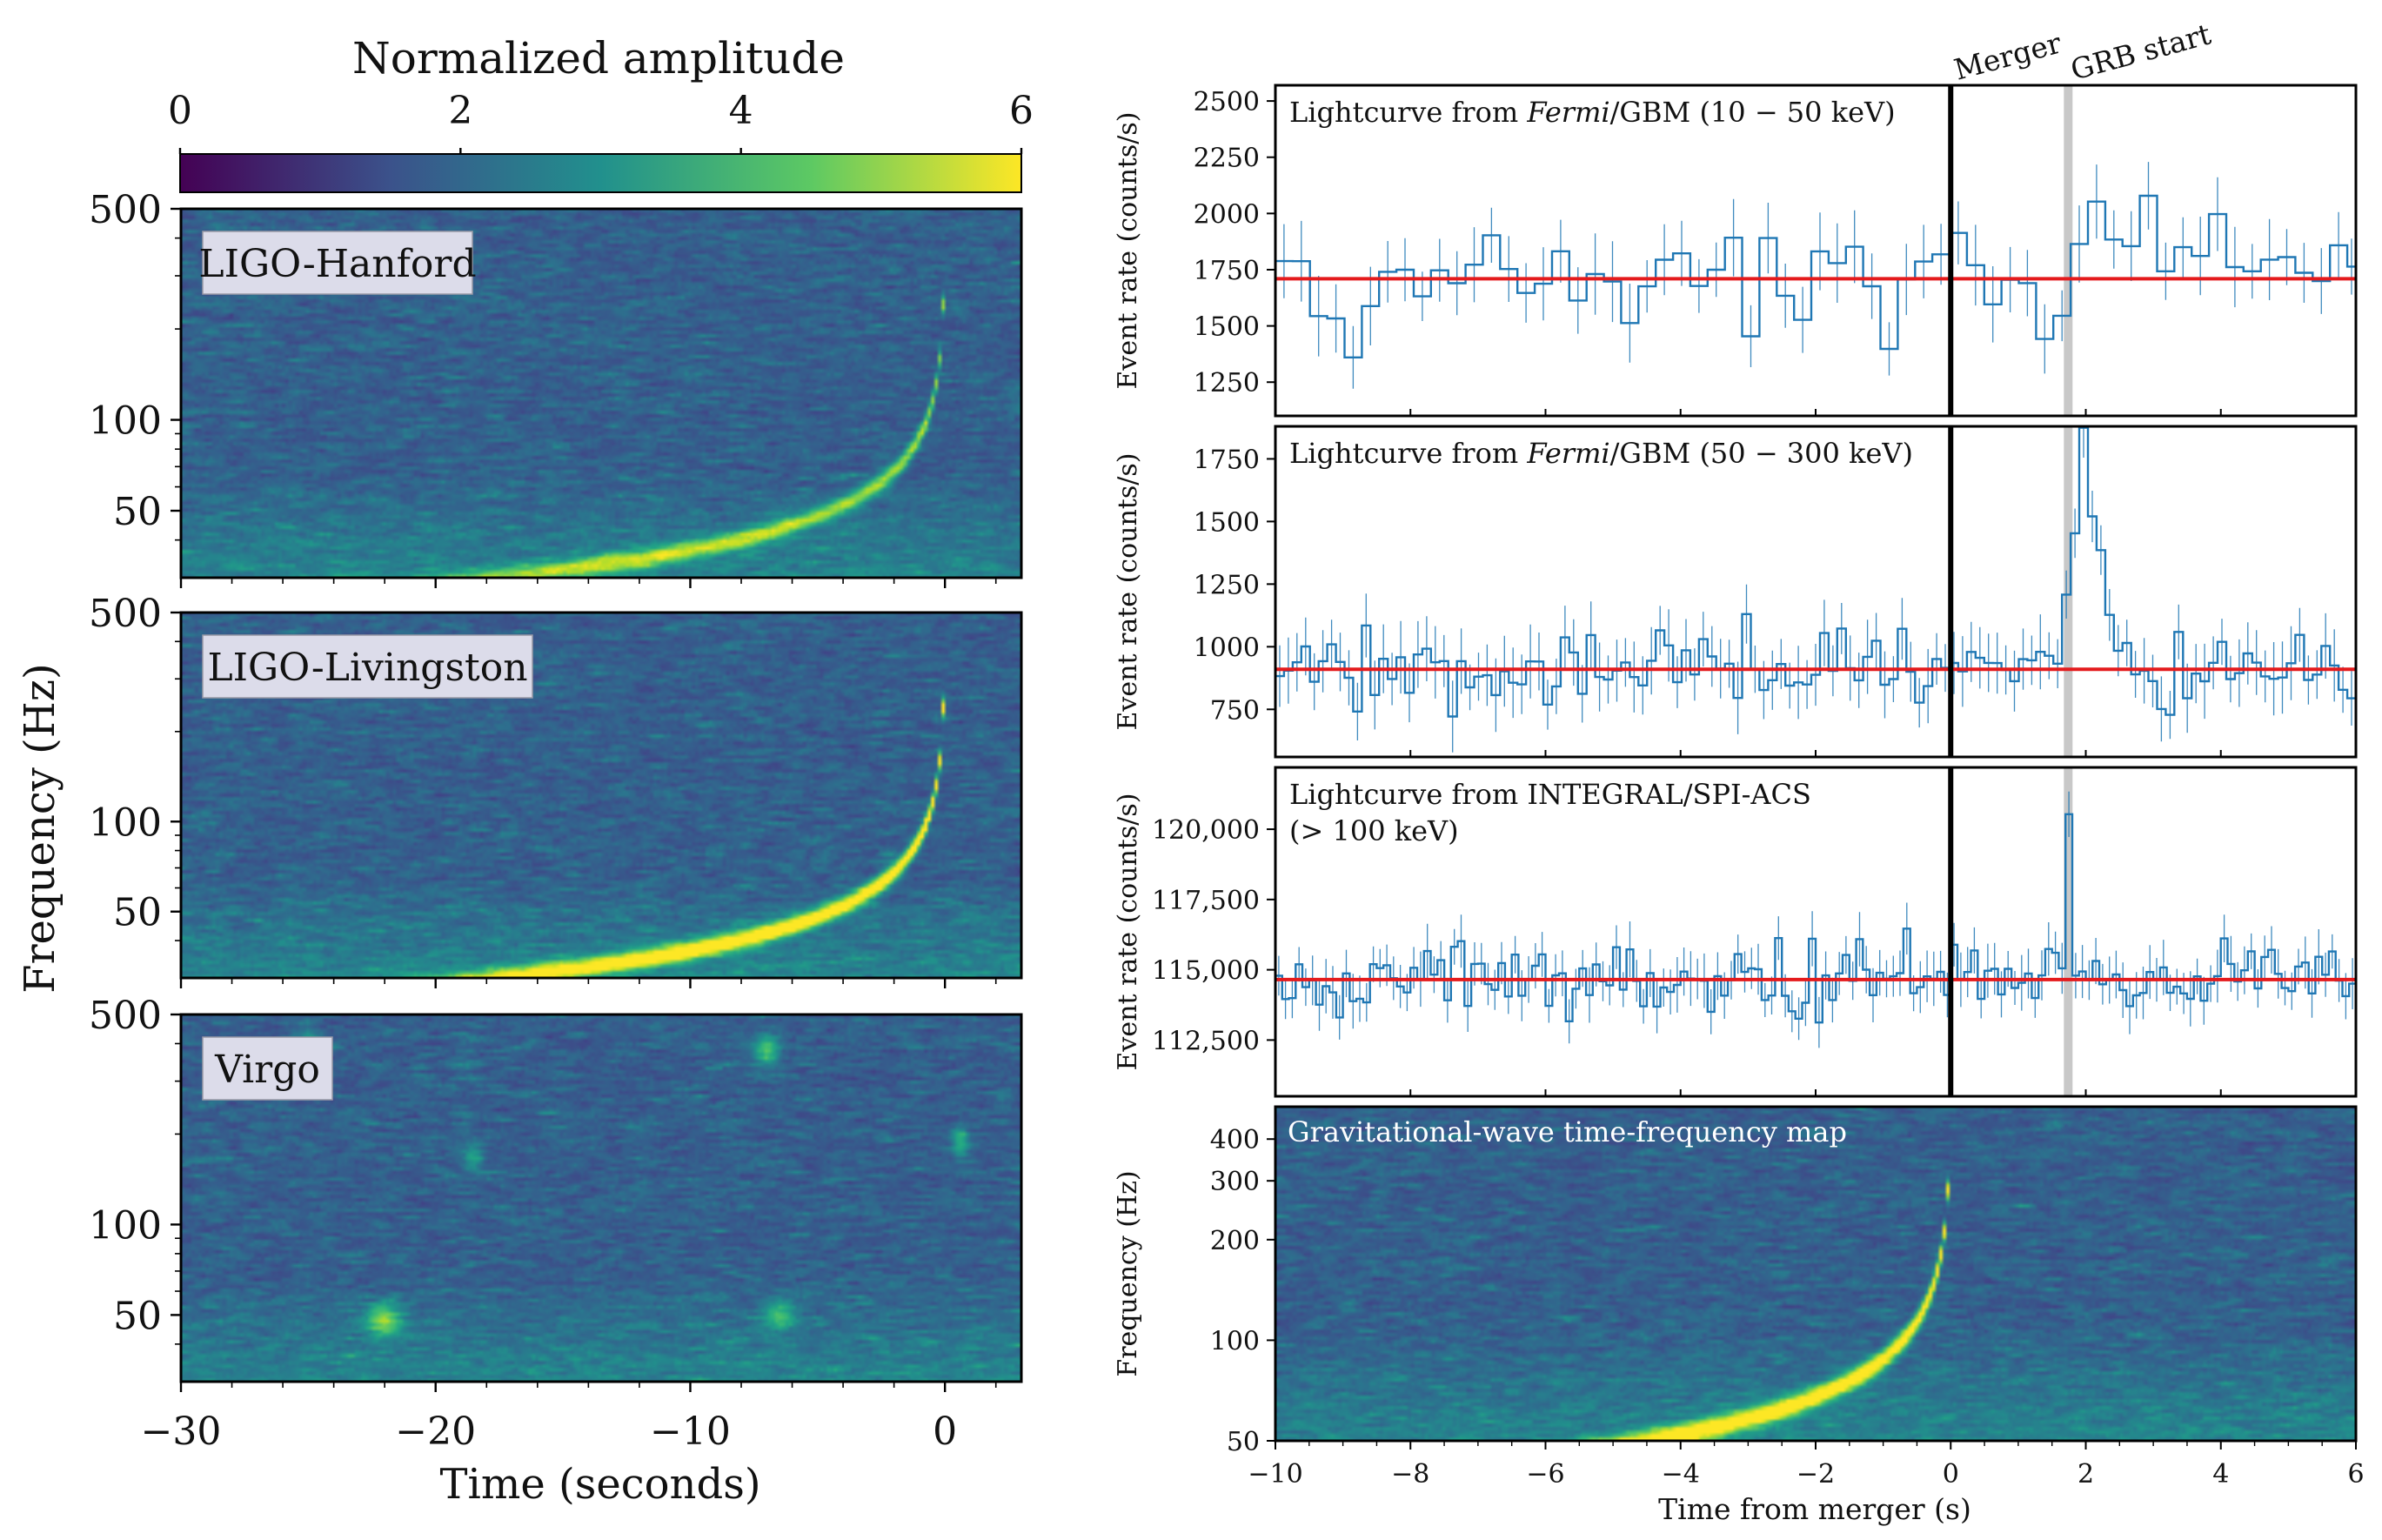 The width and height of the screenshot is (2382, 1540). Describe the element at coordinates (1128, 1273) in the screenshot. I see `gw-map-y-label: Frequency (Hz)` at that location.